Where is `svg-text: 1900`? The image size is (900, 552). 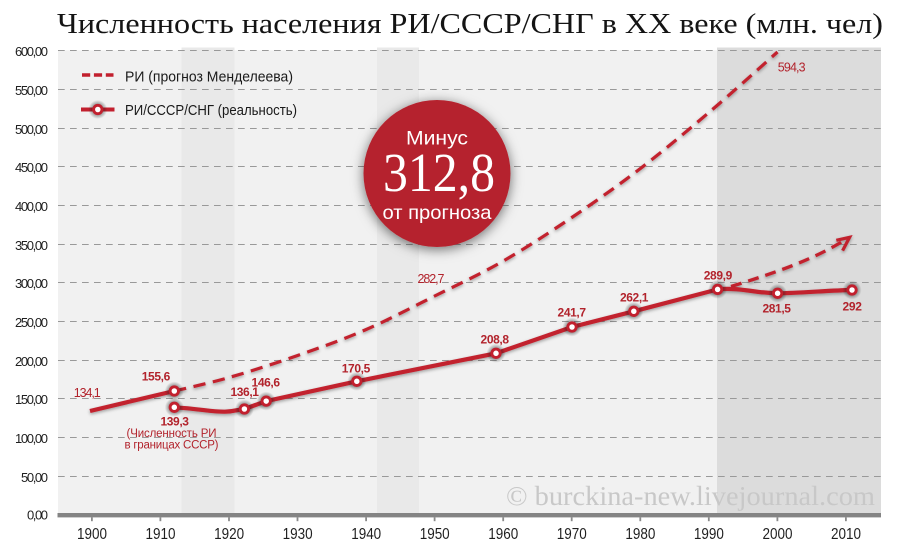
svg-text: 1900 is located at coordinates (92, 534).